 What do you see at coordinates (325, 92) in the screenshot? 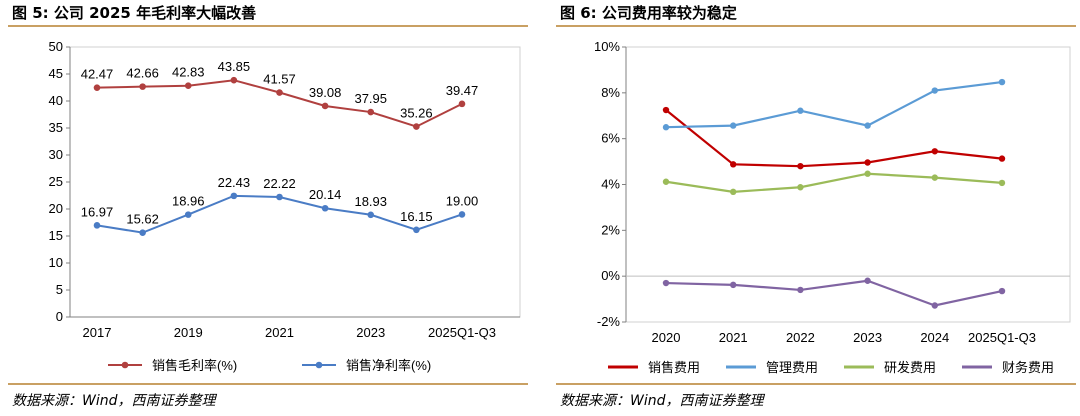
I see `series-0-data-label: 39.08` at bounding box center [325, 92].